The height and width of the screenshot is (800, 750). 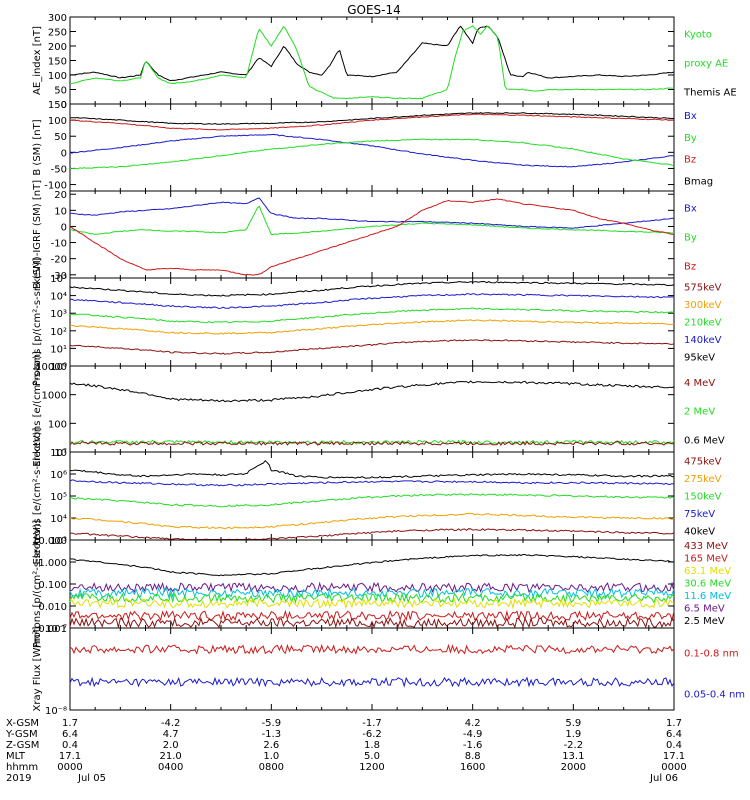 I want to click on series-line-95kev, so click(x=372, y=288).